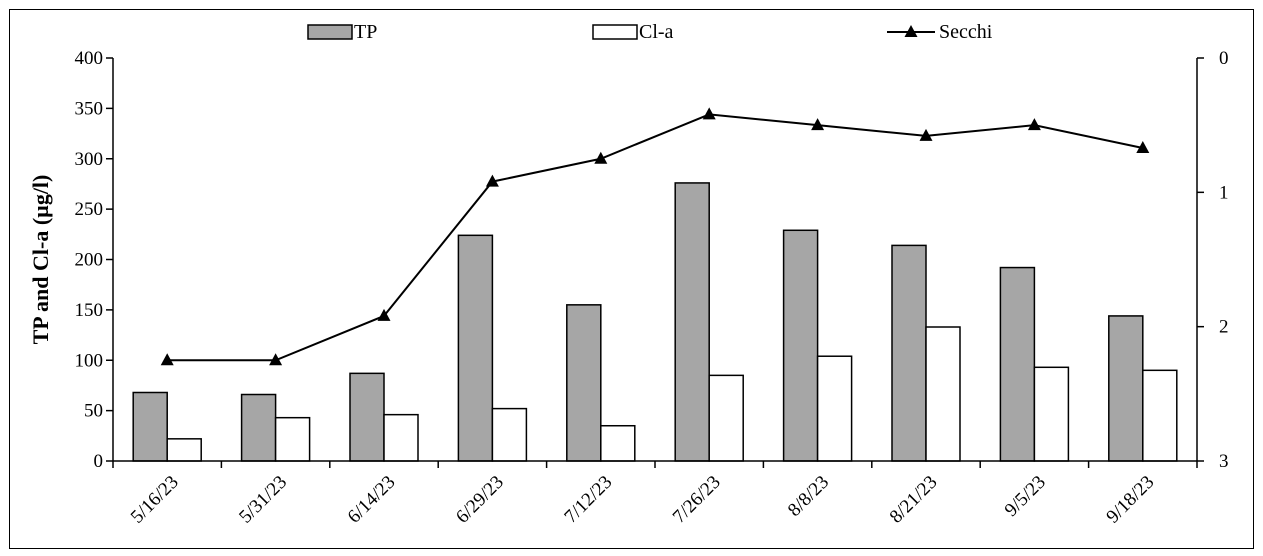 The height and width of the screenshot is (556, 1263). I want to click on left-tick-label-2: 100, so click(89, 360).